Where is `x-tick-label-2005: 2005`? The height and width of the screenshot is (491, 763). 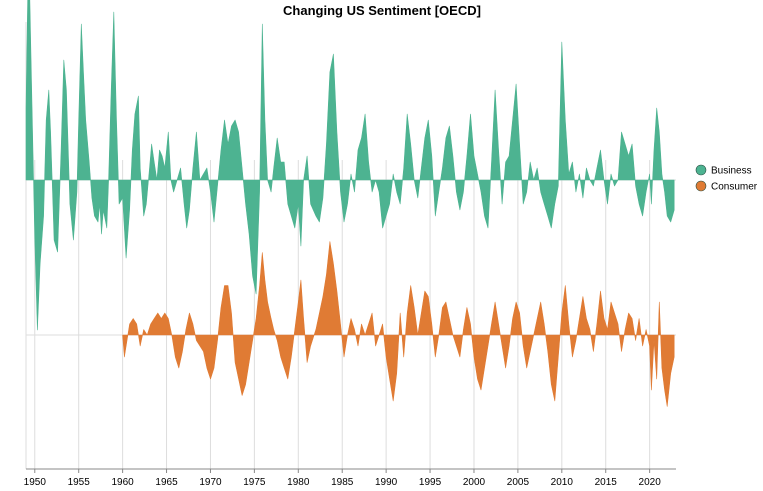
x-tick-label-2005: 2005 is located at coordinates (518, 482).